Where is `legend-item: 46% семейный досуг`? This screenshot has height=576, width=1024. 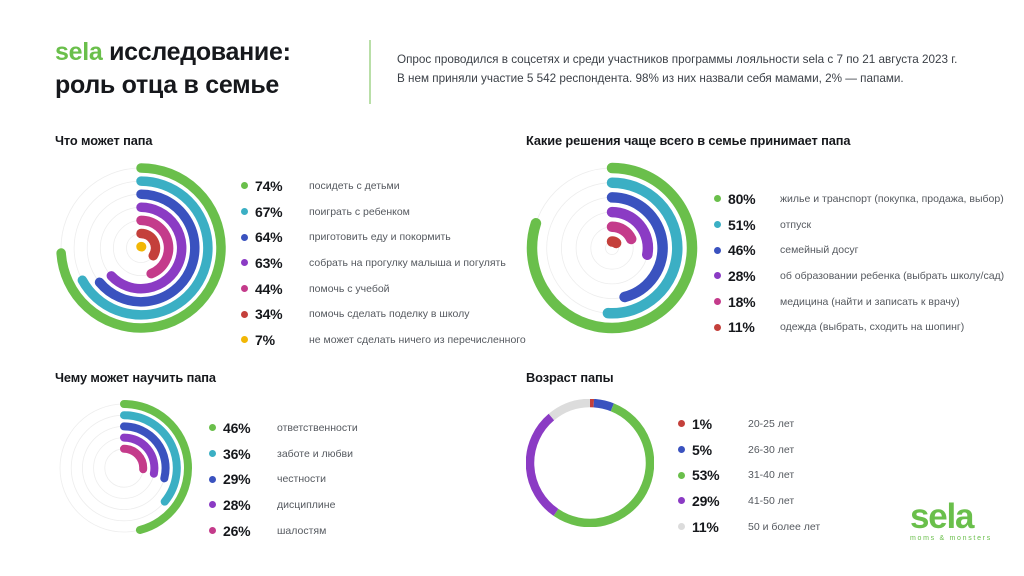 legend-item: 46% семейный досуг is located at coordinates (859, 250).